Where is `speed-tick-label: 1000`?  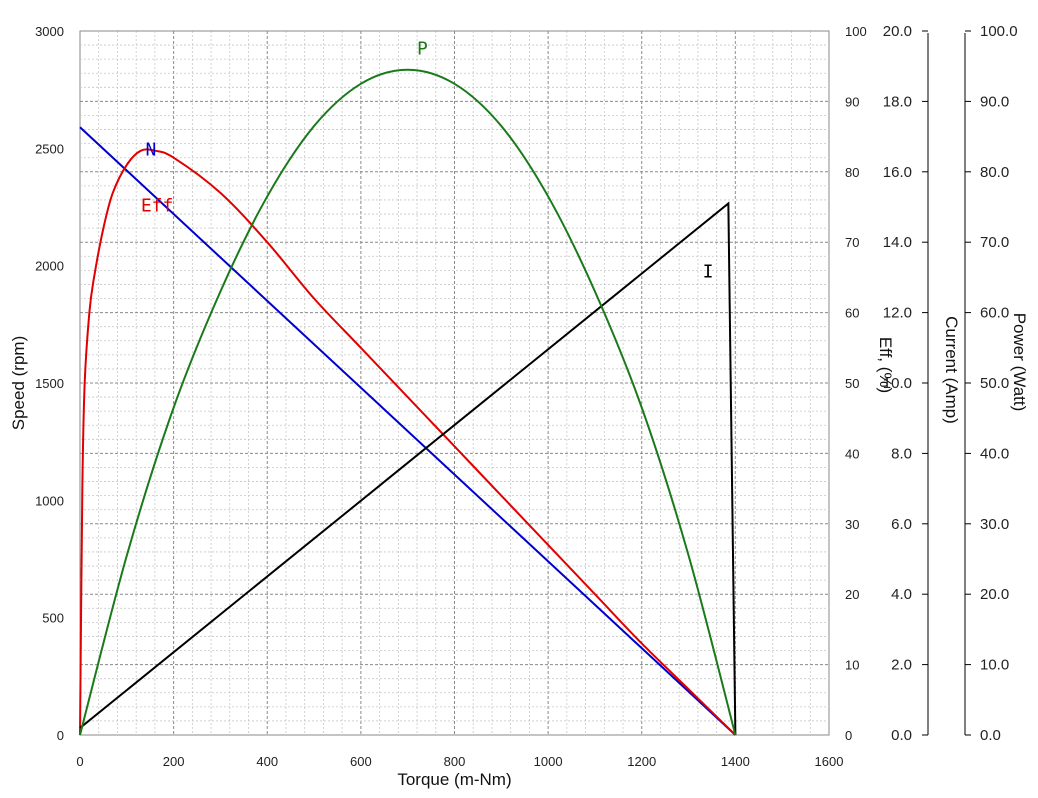
speed-tick-label: 1000 is located at coordinates (49, 500).